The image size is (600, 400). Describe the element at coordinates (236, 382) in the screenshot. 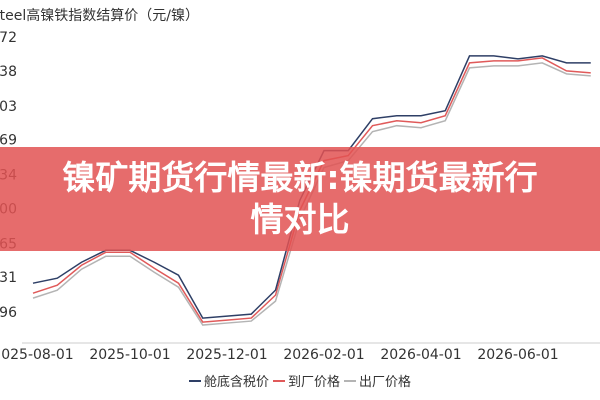

I see `legend-label: 舱底含税价` at that location.